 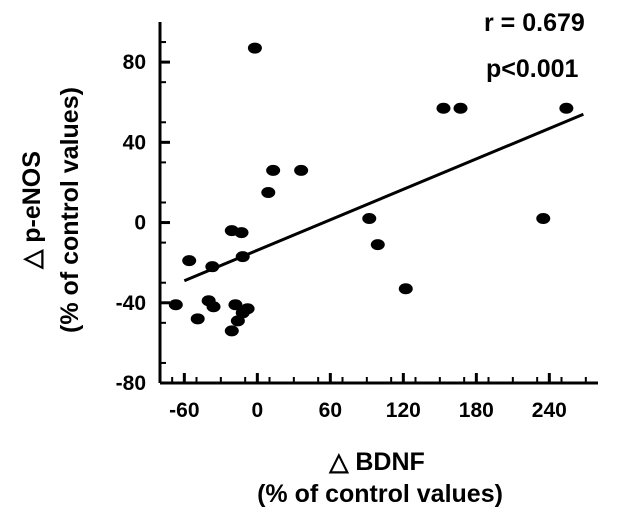 What do you see at coordinates (134, 142) in the screenshot?
I see `y-tick-label: 40` at bounding box center [134, 142].